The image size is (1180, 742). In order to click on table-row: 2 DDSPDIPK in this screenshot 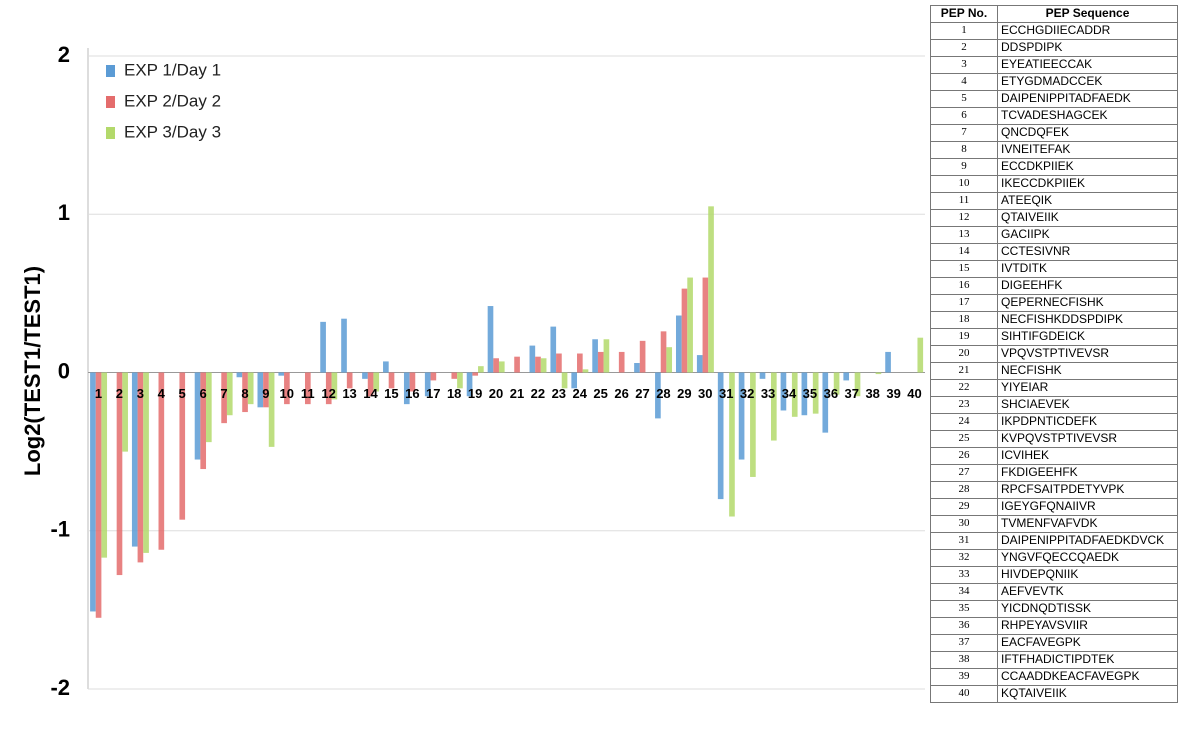, I will do `click(1054, 48)`.